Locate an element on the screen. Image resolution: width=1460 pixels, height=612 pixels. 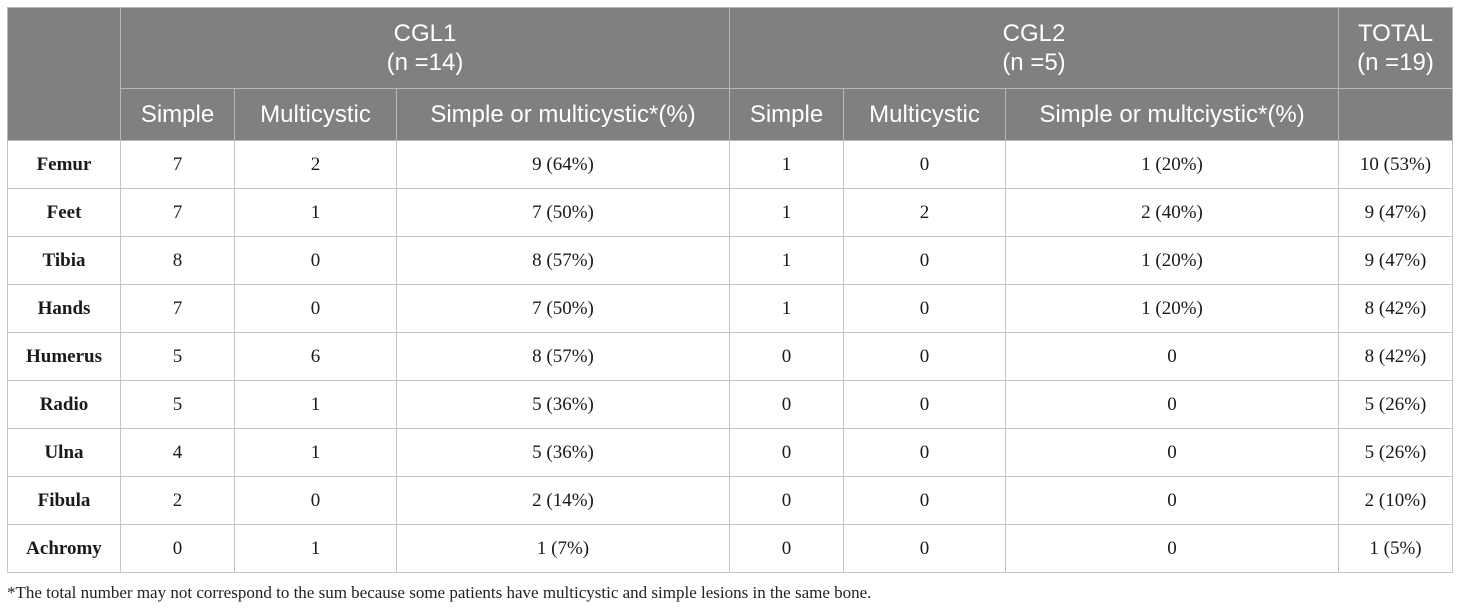
sub-header-cgl1-multicystic: Multicystic is located at coordinates (315, 114).